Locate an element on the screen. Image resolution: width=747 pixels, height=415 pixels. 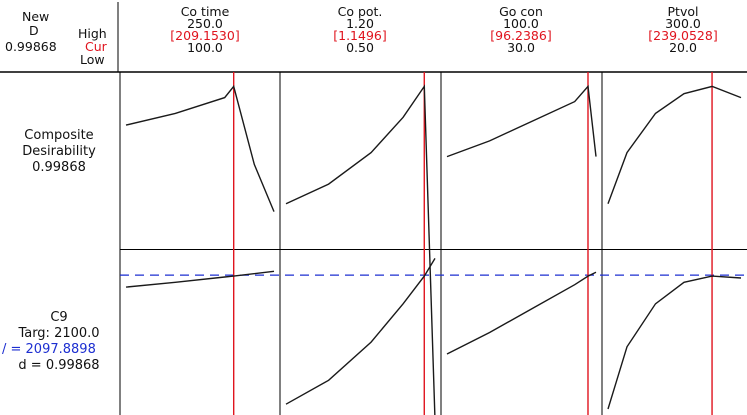
factor-header-co-time: Co time 250.0 [209.1530] 100.0 is located at coordinates (205, 29).